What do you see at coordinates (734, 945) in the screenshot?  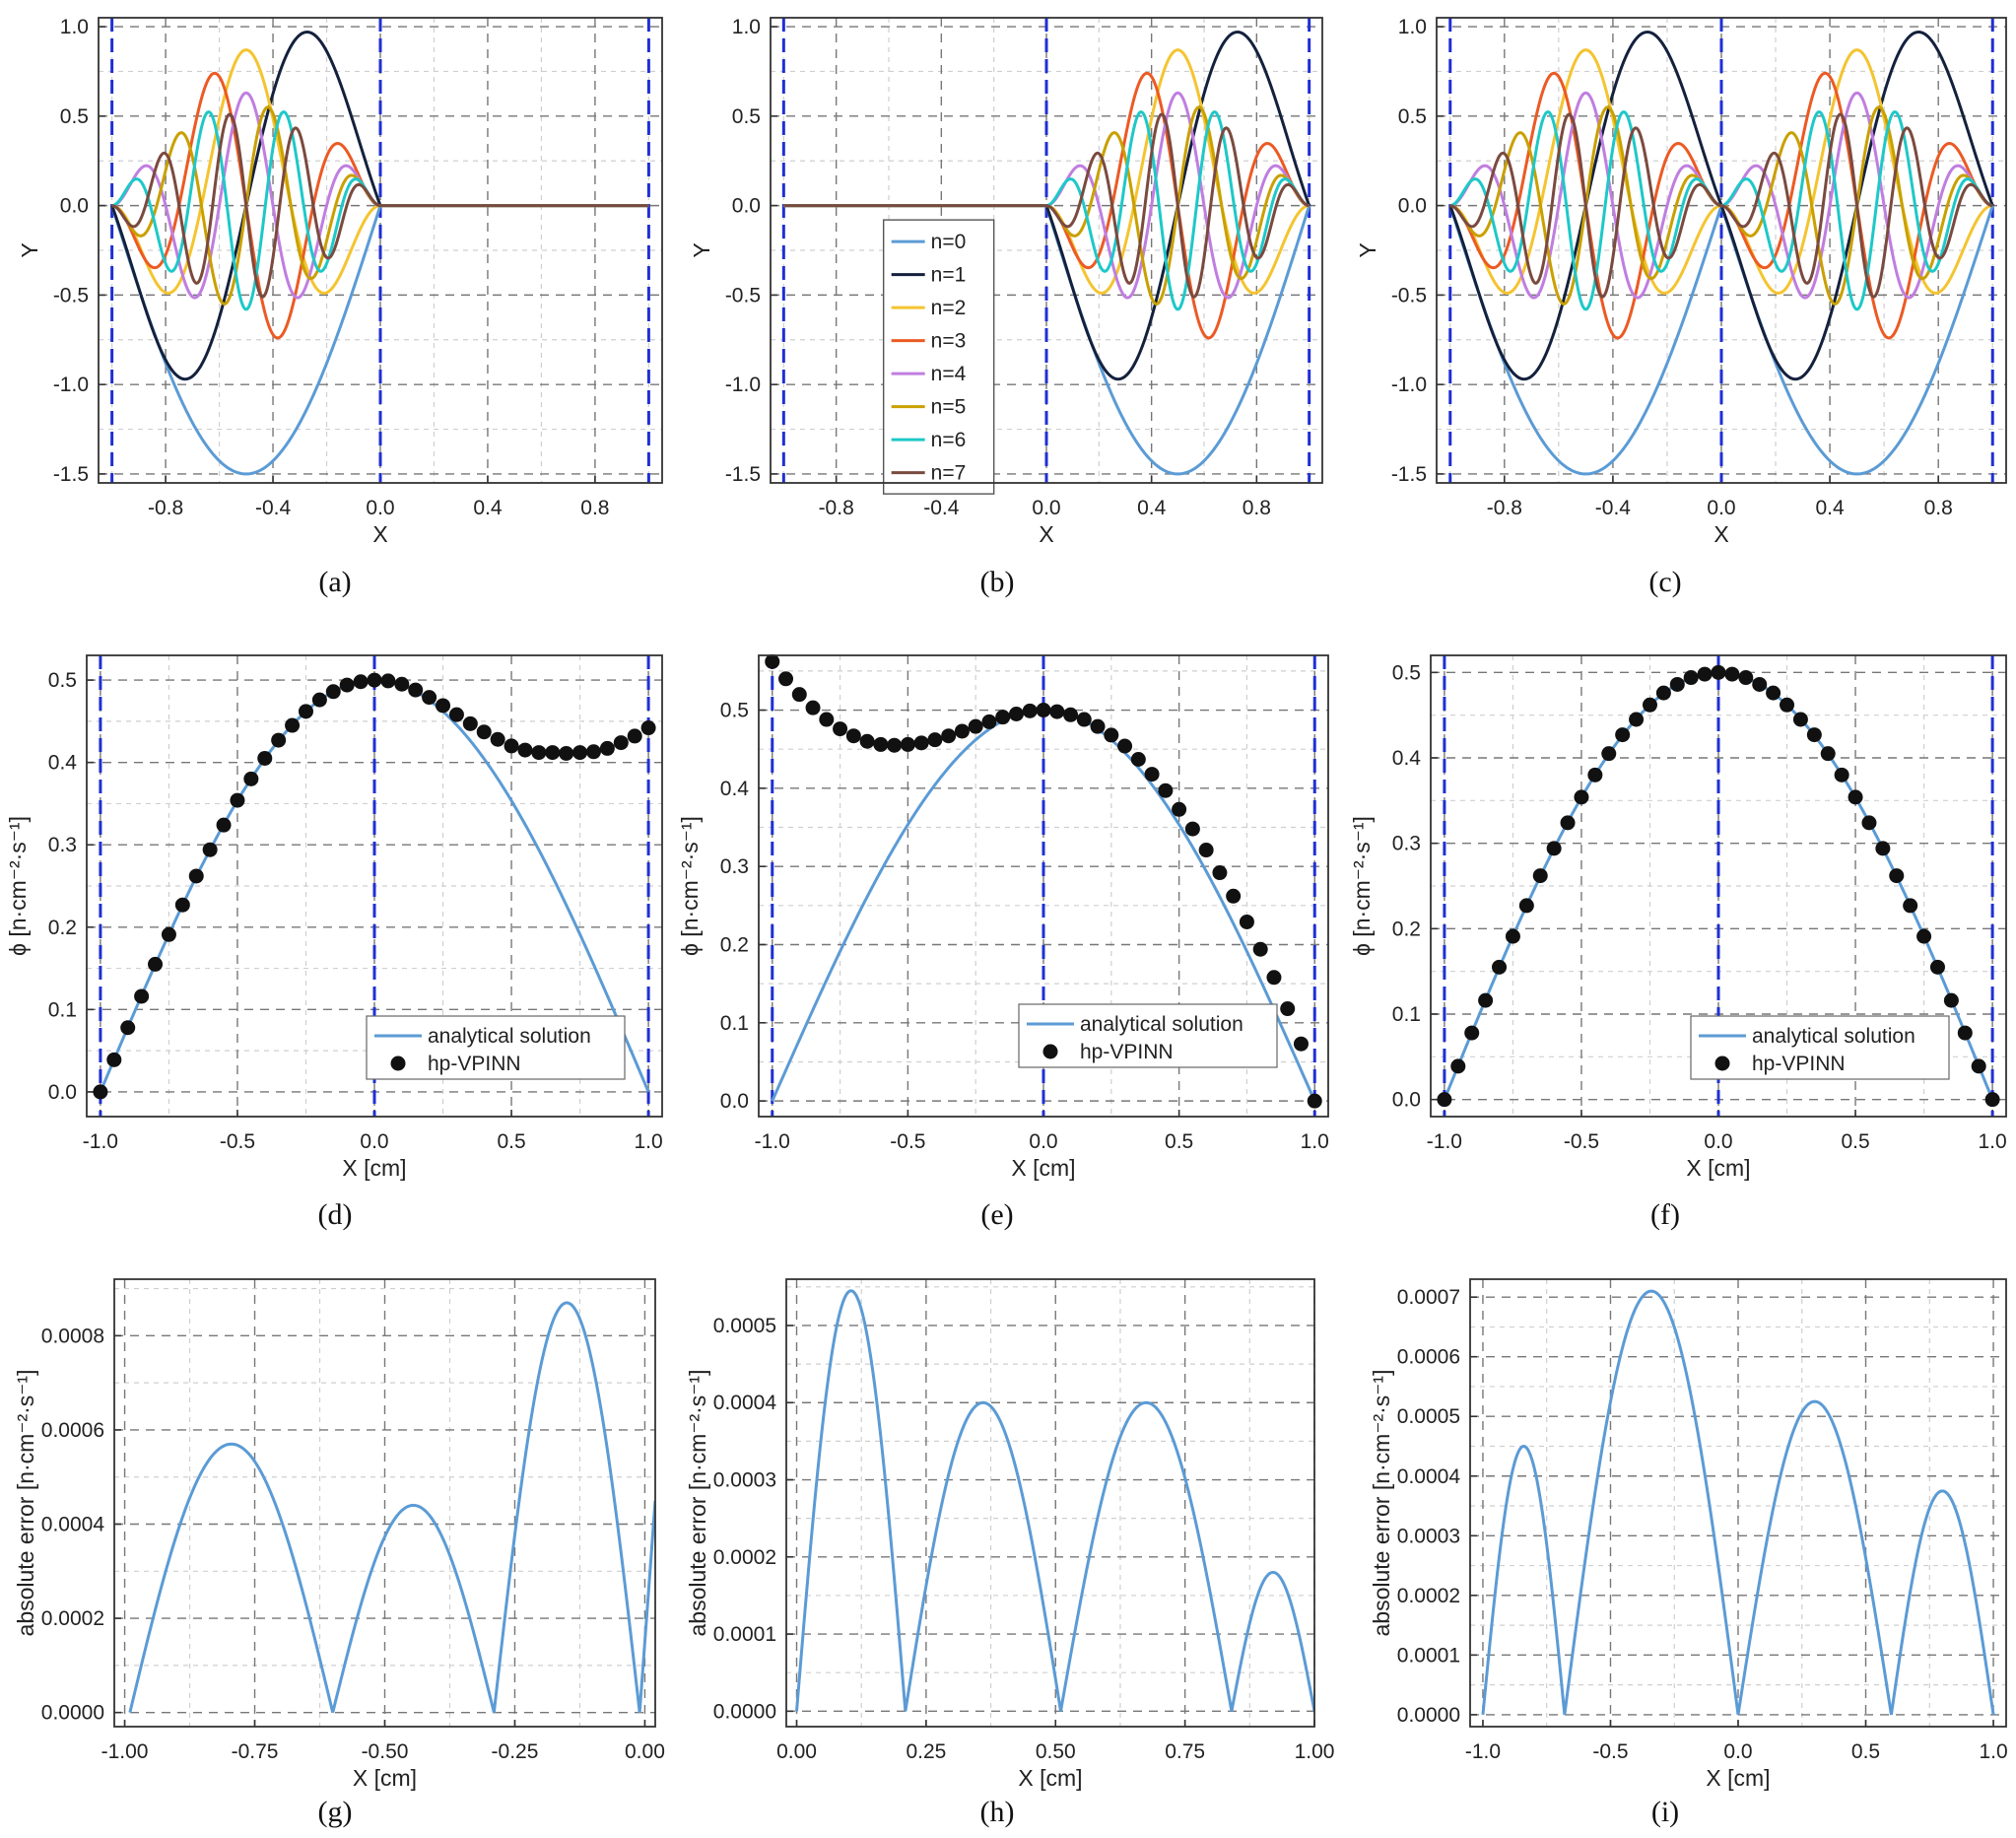 I see `y-tick-label: 0.2` at bounding box center [734, 945].